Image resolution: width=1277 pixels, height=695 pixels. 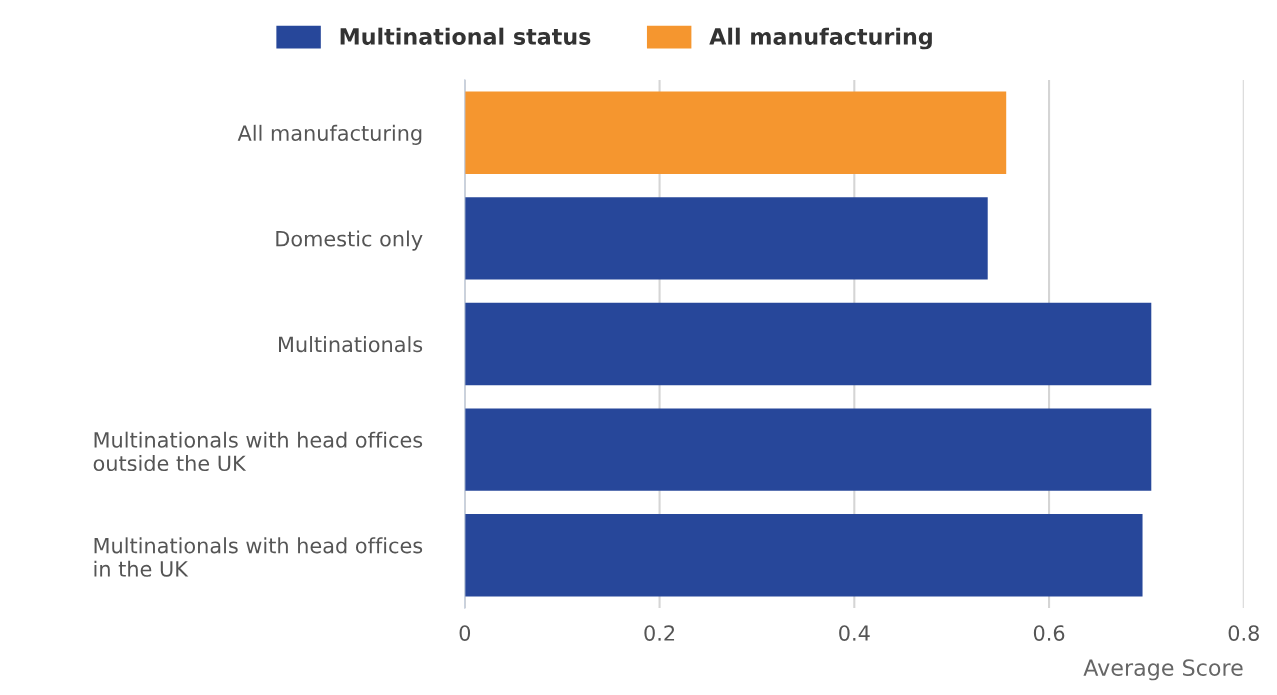 What do you see at coordinates (258, 451) in the screenshot?
I see `y-tick-label: Multinationals with head offices outside the UK` at bounding box center [258, 451].